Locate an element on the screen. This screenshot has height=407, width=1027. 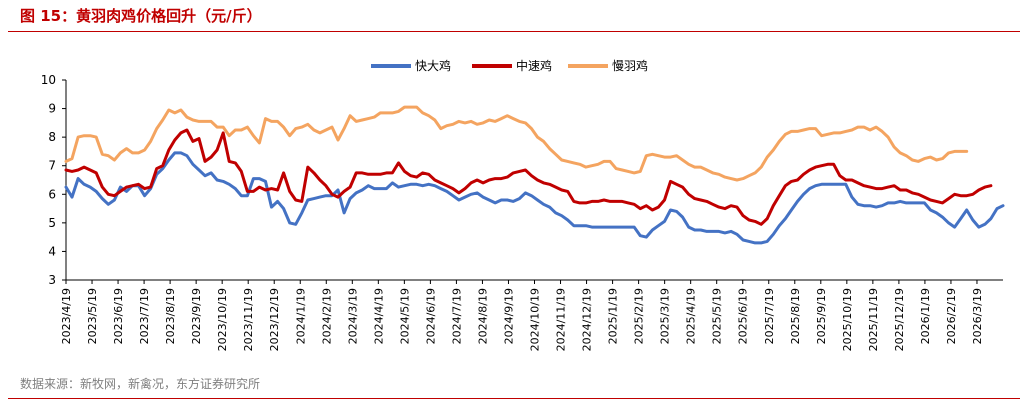
x-tick-label: 2023/7/19 is located at coordinates (144, 316).